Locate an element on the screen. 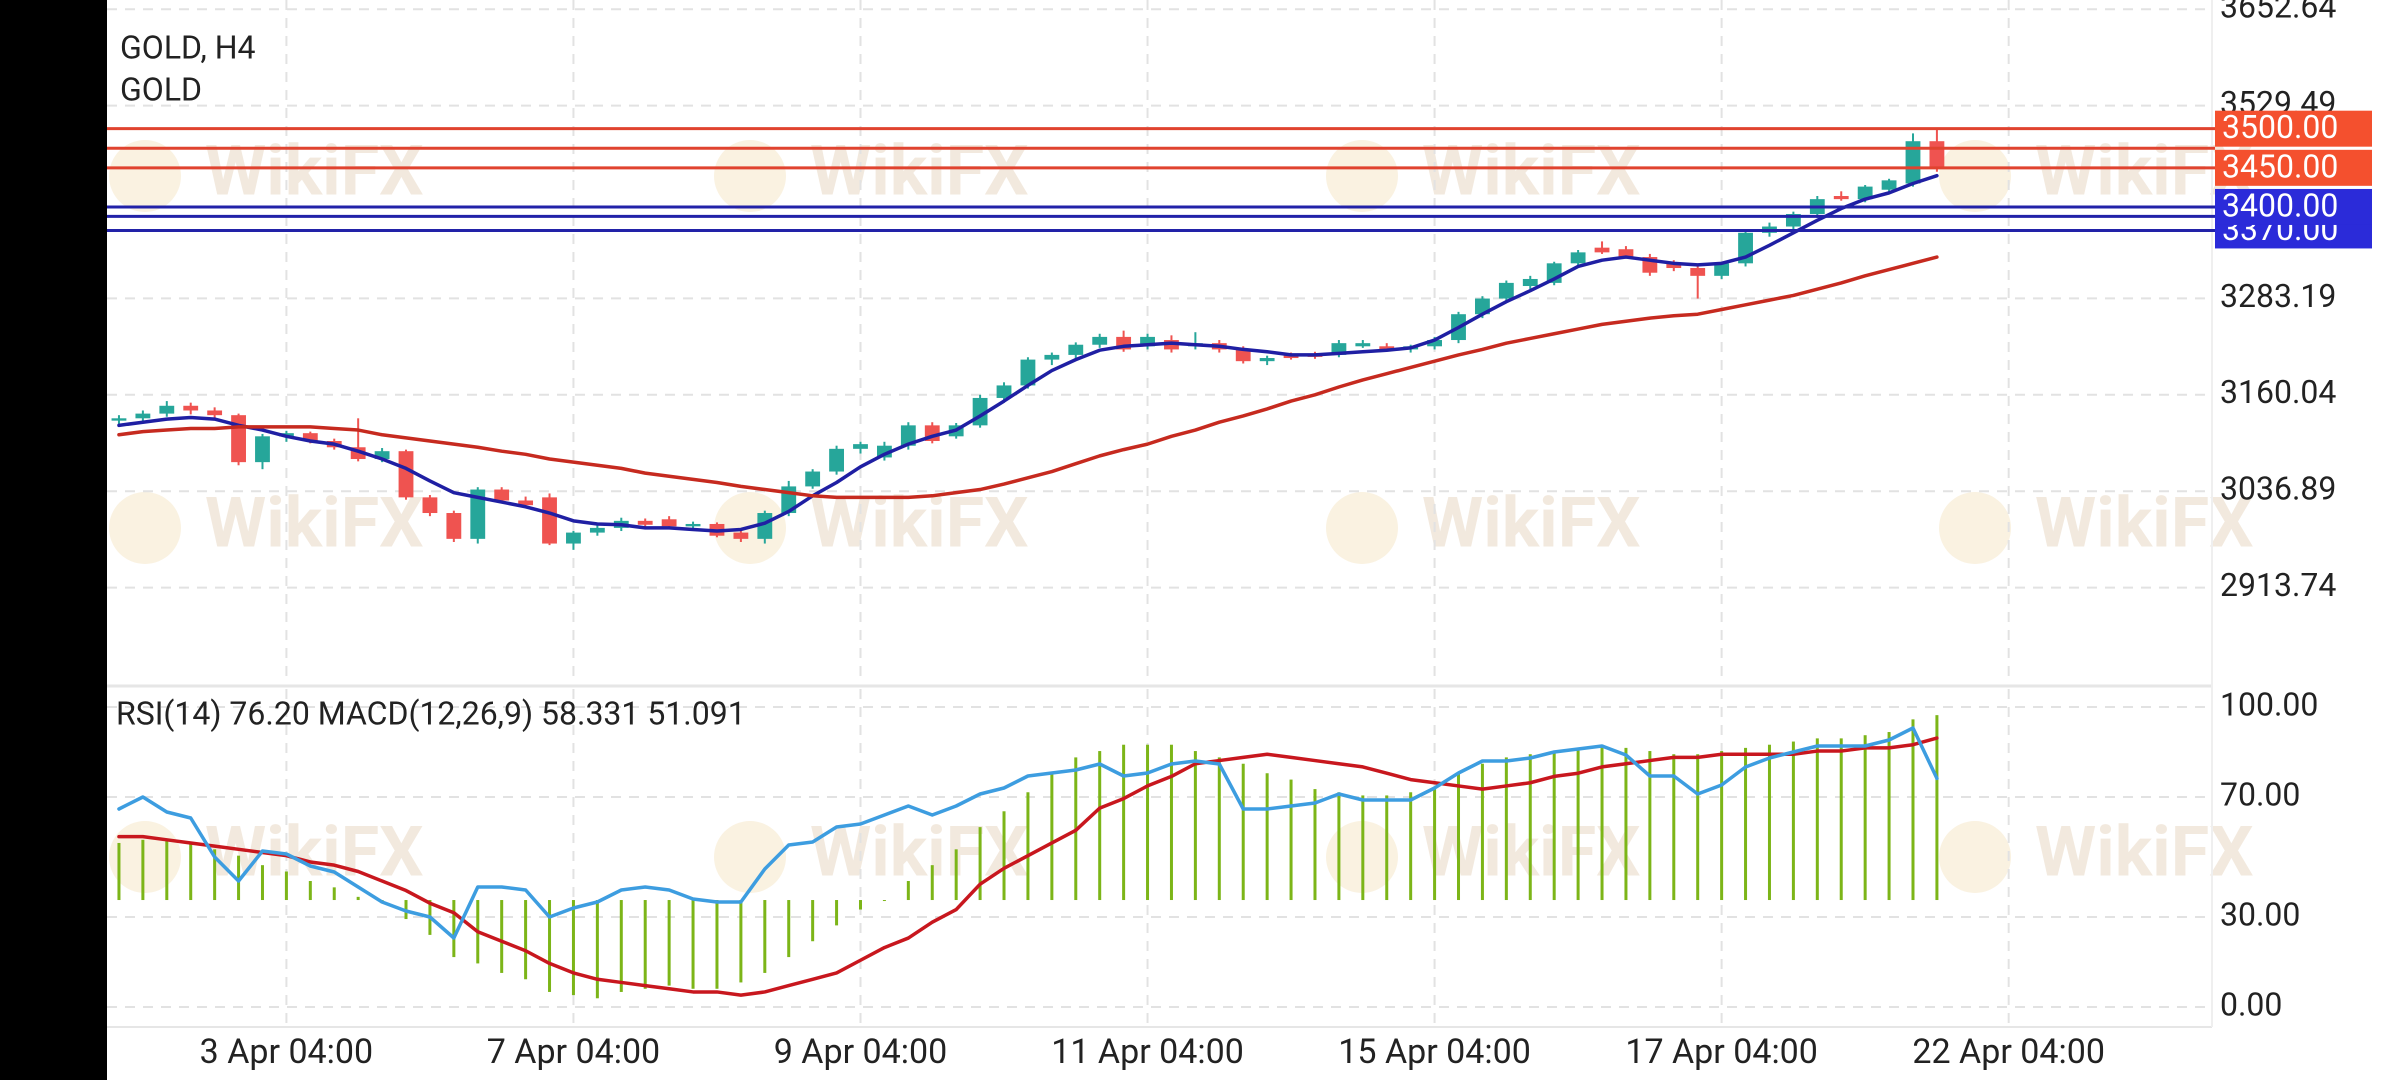  price-label: 3450.00 is located at coordinates (2280, 166).